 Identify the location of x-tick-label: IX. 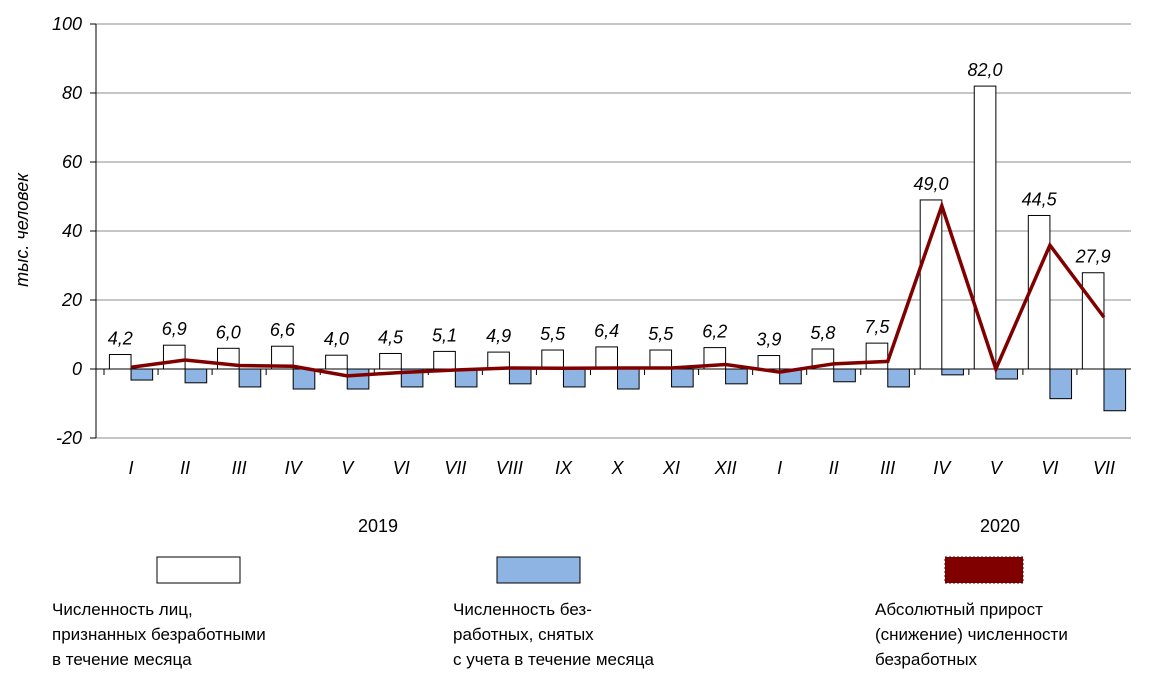
(564, 468).